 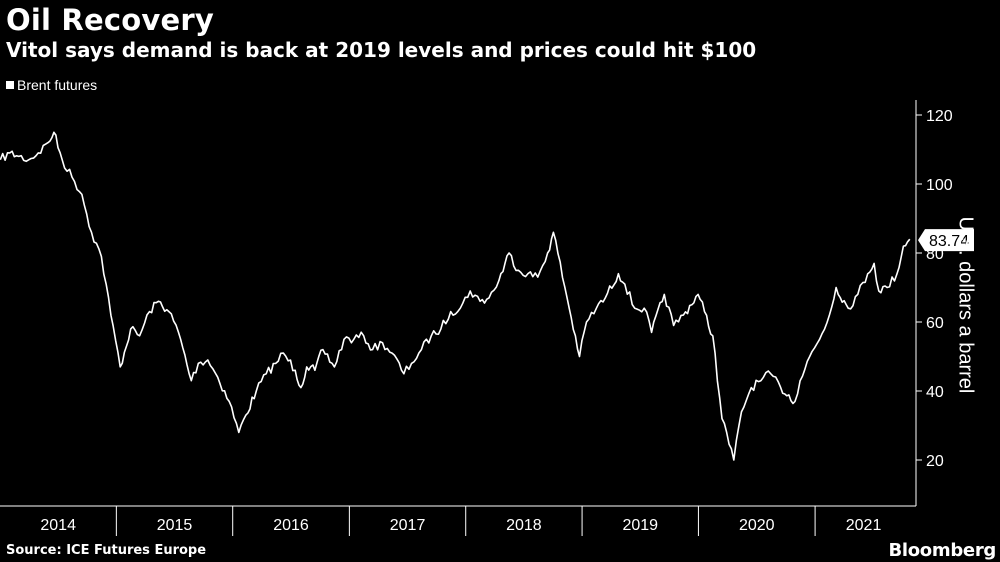 I want to click on x-tick-label: 2020, so click(x=757, y=525).